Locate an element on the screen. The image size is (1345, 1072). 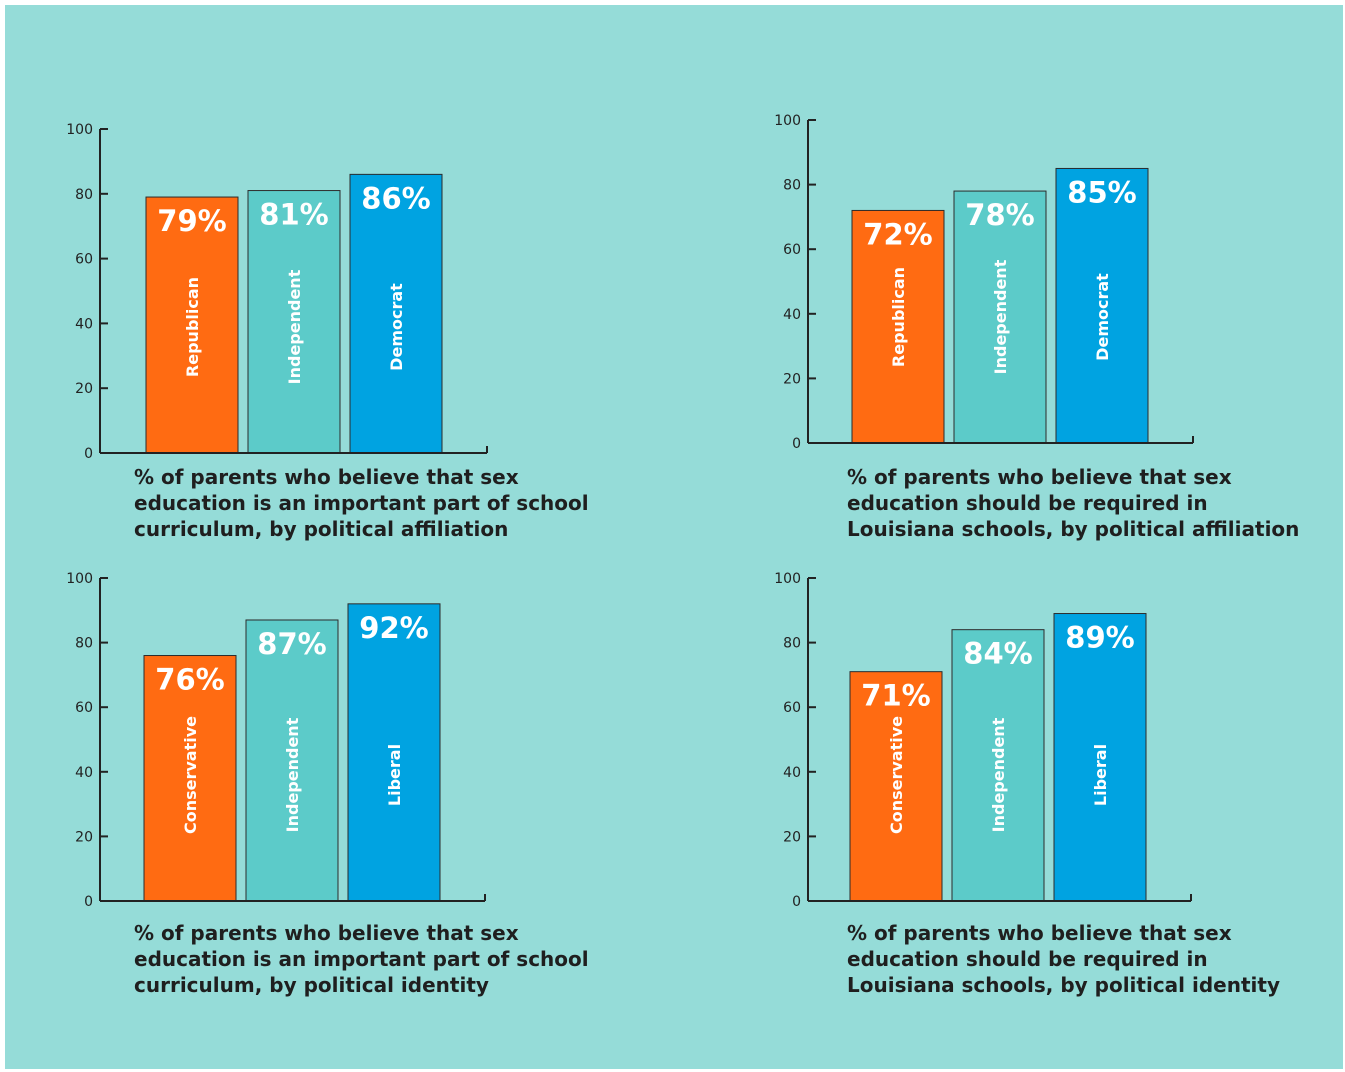
chart-4-y-tick-label-100: 100 is located at coordinates (787, 579).